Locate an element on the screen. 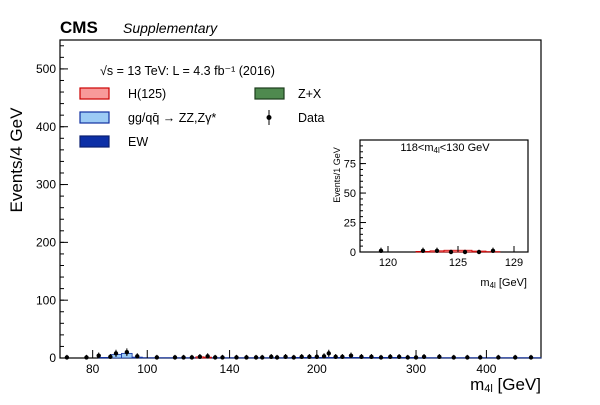 This screenshot has height=405, width=600. x-tick-label: 100 is located at coordinates (147, 369).